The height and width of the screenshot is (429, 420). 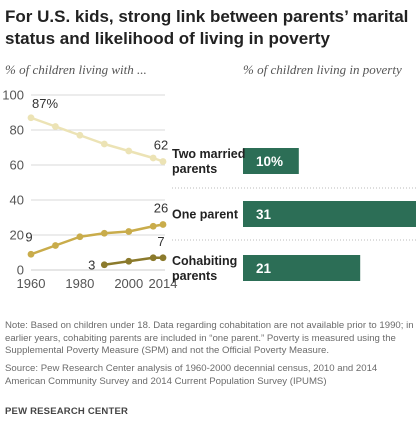 I want to click on x-tick-label: 2000, so click(x=128, y=283).